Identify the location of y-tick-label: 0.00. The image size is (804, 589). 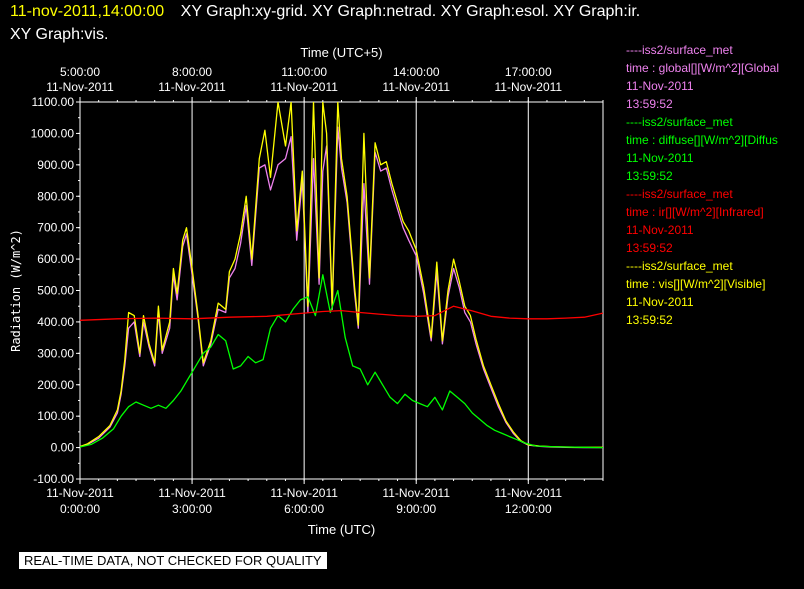
(63, 448).